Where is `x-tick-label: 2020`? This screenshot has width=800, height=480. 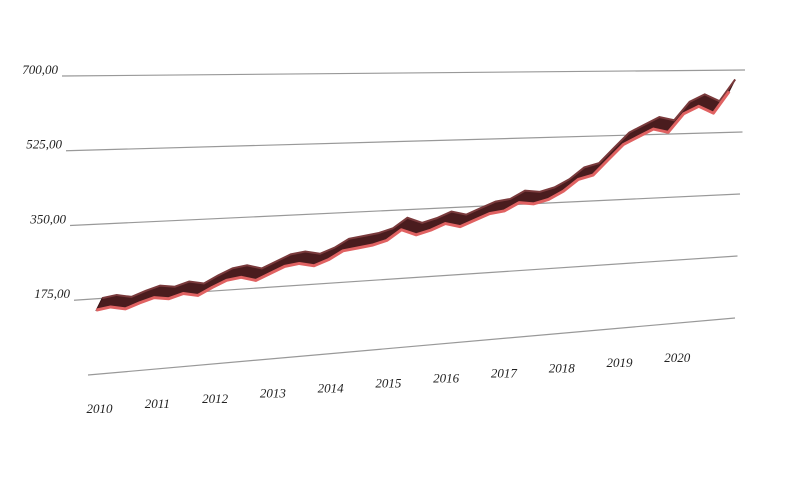
x-tick-label: 2020 is located at coordinates (677, 357).